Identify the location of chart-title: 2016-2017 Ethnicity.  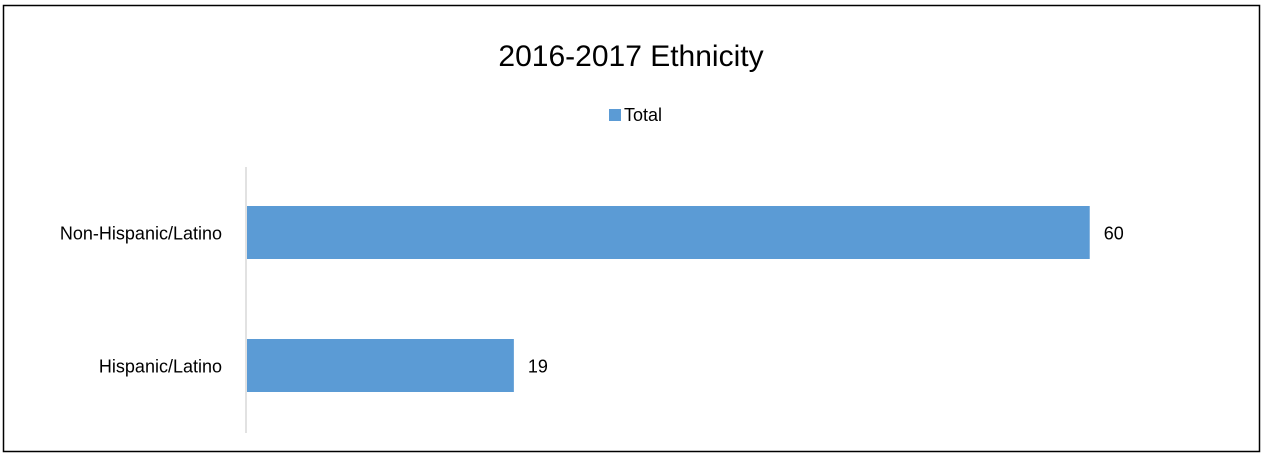
(630, 56).